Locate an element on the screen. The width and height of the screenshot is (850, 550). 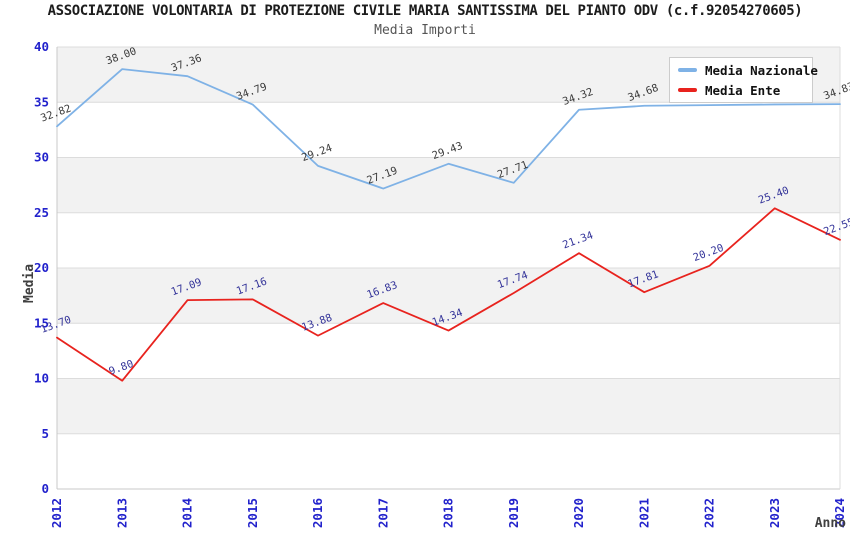
media-ente-swatch-icon is located at coordinates (687, 90).